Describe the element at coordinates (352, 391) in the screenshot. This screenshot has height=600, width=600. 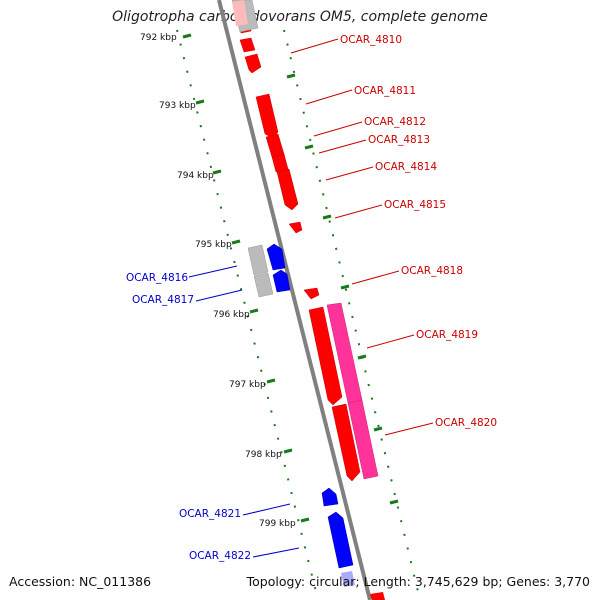
I see `pink-gene-features` at that location.